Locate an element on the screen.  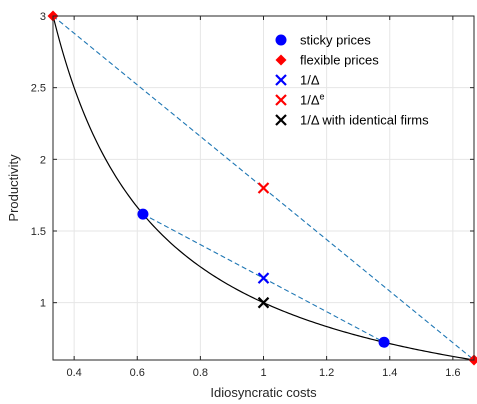
y-tick-label: 2 is located at coordinates (43, 160).